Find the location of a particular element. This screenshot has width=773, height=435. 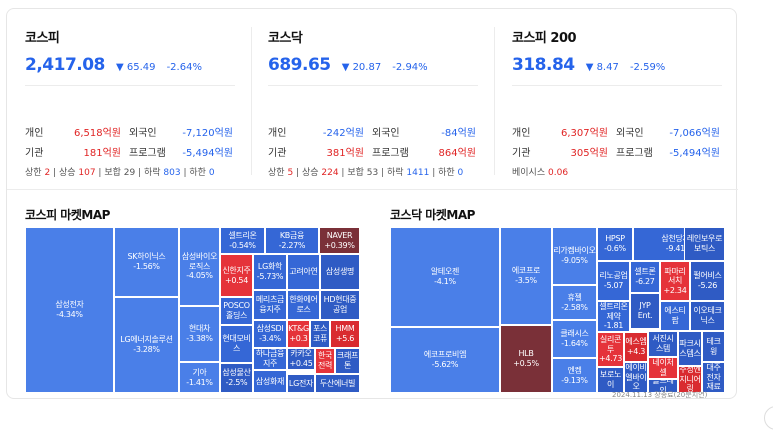

treemap-cell: LG전자 is located at coordinates (301, 383).